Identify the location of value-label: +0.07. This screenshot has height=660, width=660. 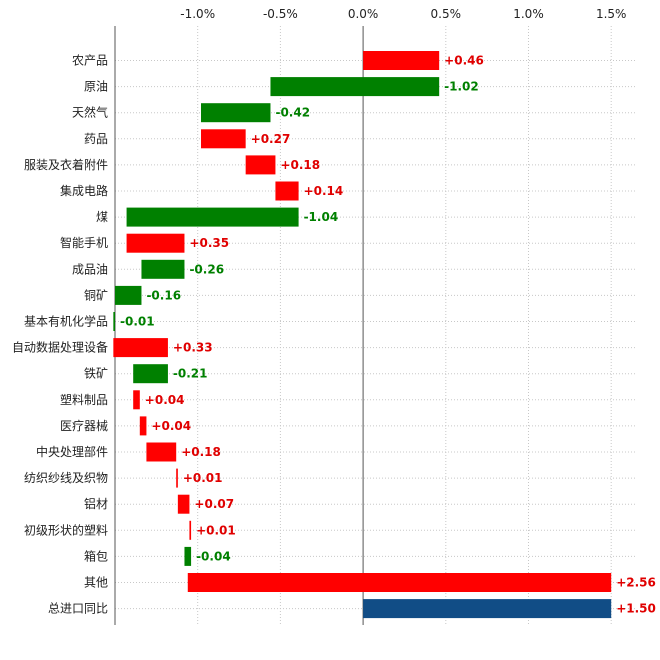
(214, 504).